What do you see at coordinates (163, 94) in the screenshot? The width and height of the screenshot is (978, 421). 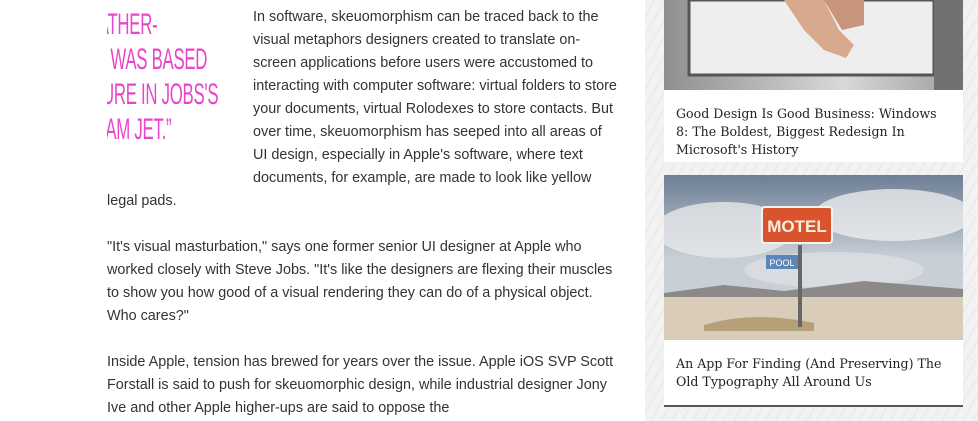 I see `quote-line: ON A TEXTURE IN JOBS'S` at bounding box center [163, 94].